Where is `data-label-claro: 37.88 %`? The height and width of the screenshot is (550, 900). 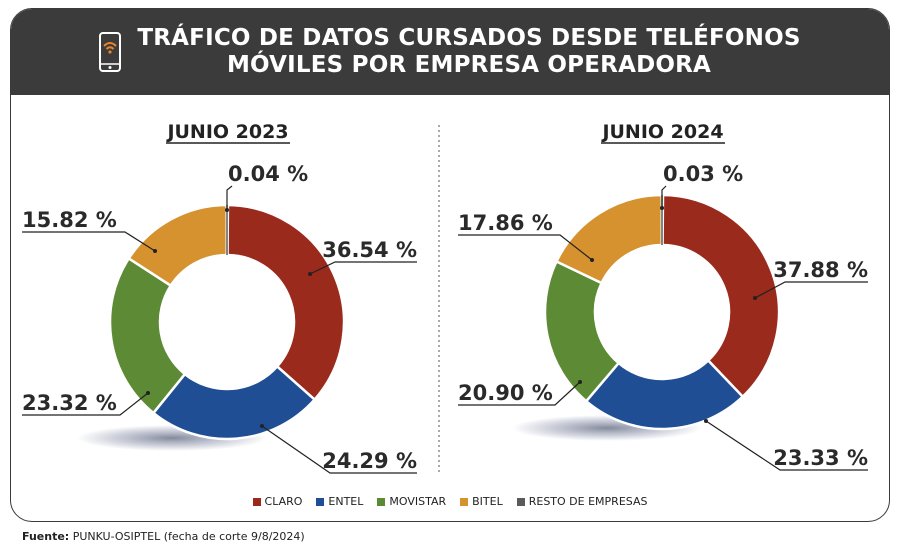
data-label-claro: 37.88 % is located at coordinates (820, 270).